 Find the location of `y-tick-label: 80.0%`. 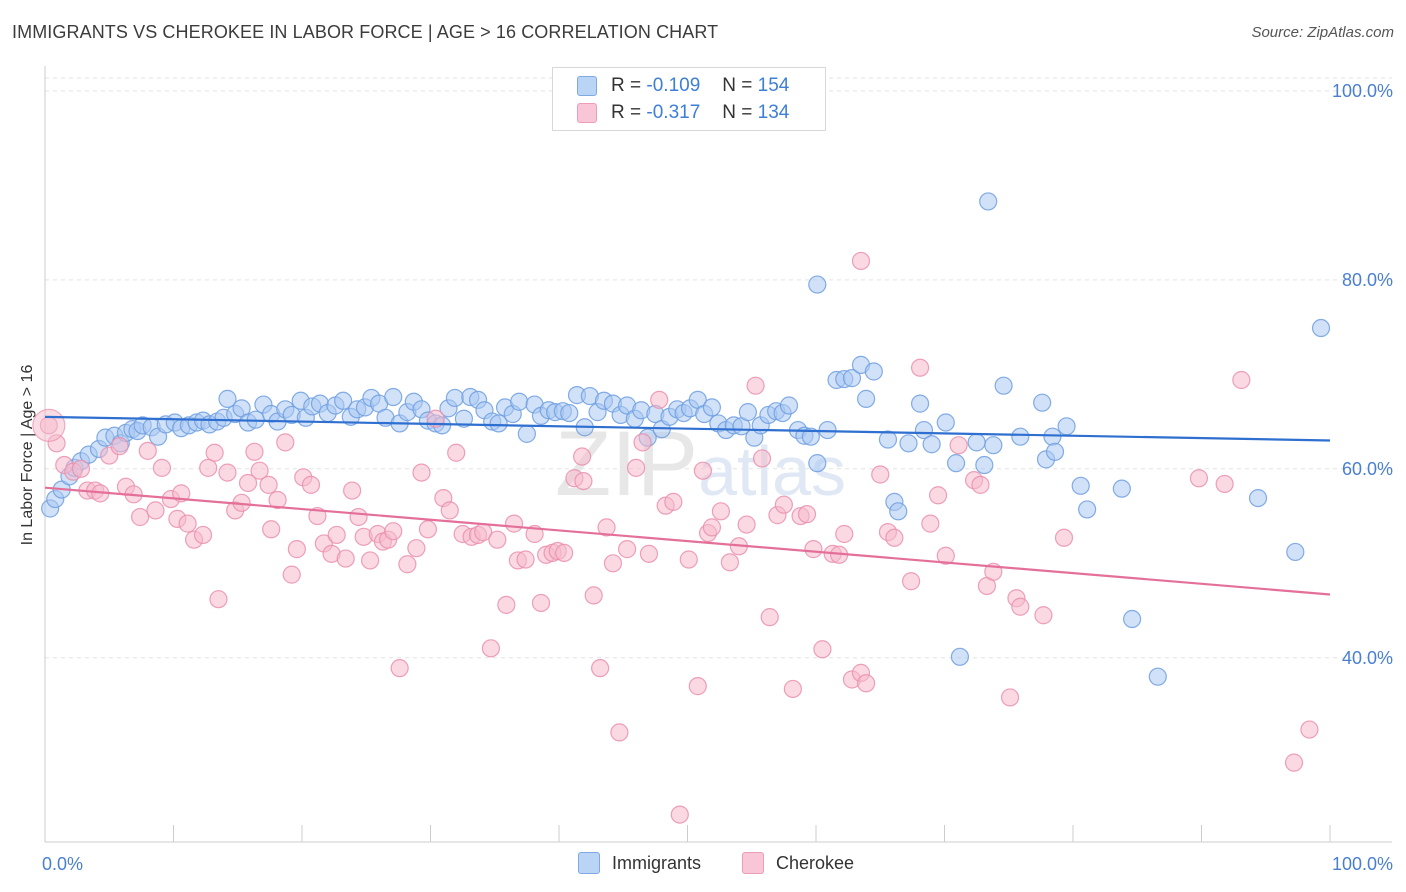

y-tick-label: 80.0% is located at coordinates (1367, 280).